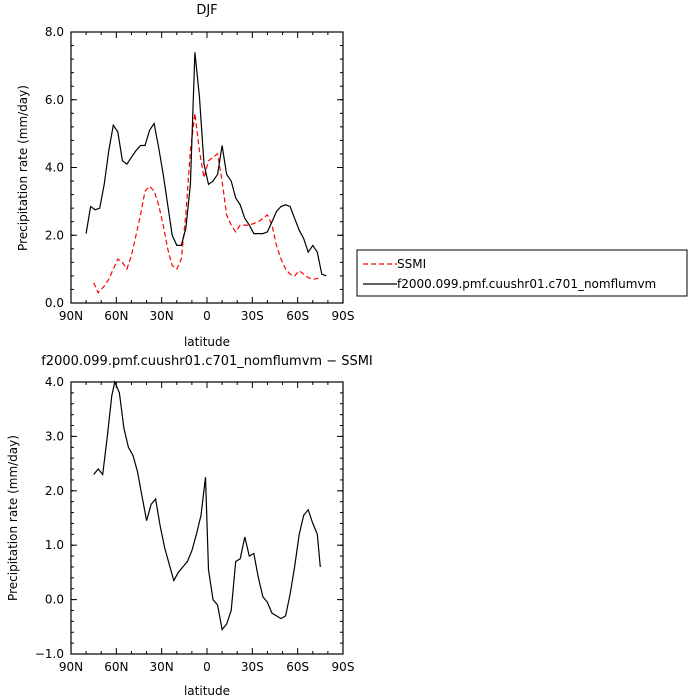 Image resolution: width=700 pixels, height=700 pixels. What do you see at coordinates (49, 654) in the screenshot?
I see `y-tick-label: −1.0` at bounding box center [49, 654].